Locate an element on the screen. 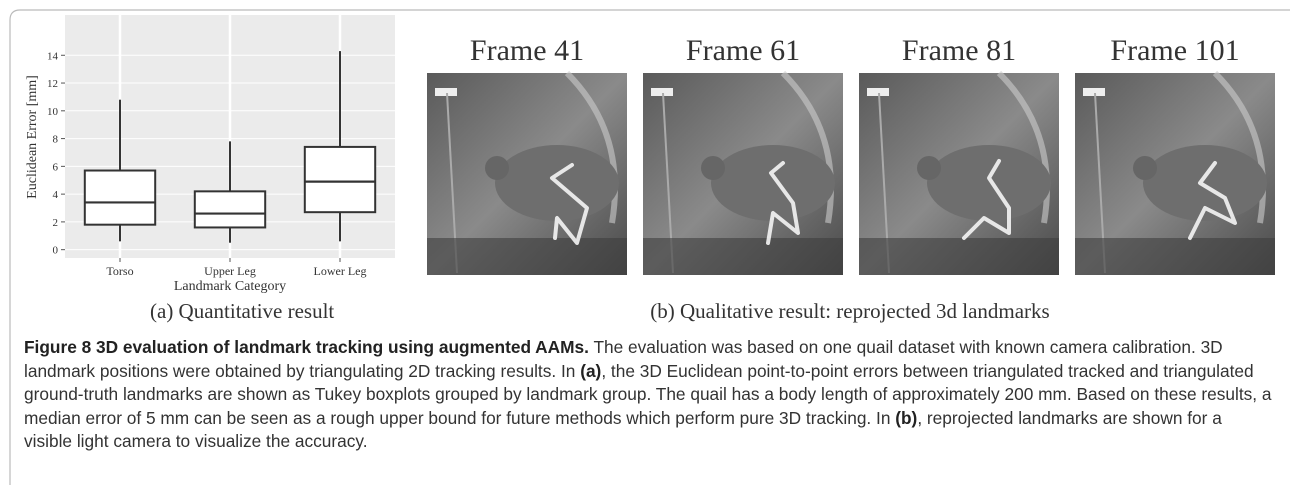 The width and height of the screenshot is (1290, 485). y-tick-label: 0 is located at coordinates (56, 251).